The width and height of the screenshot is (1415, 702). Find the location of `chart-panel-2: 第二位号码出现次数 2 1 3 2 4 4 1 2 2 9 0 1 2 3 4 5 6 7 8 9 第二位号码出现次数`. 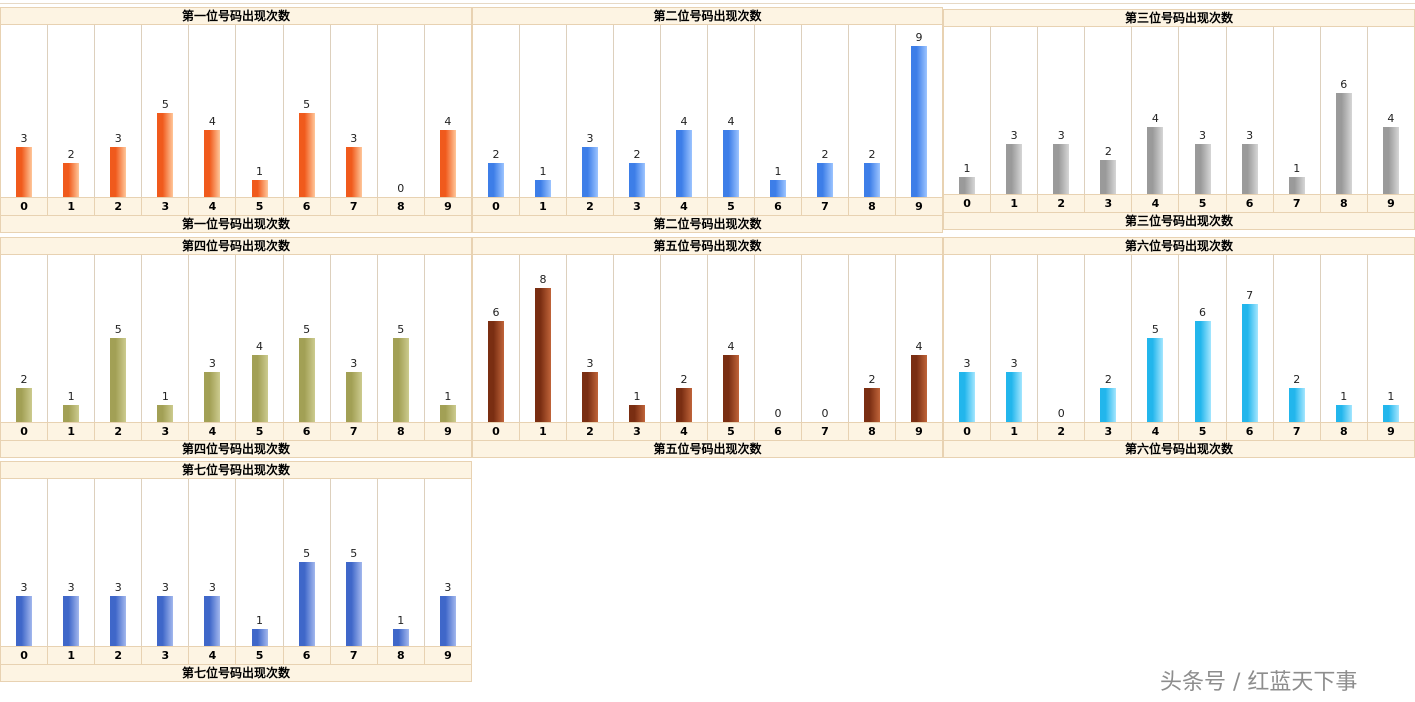

chart-panel-2: 第二位号码出现次数 2 1 3 2 4 4 1 2 2 9 0 1 2 3 4 5 6 7 8 9 第二位号码出现次数 is located at coordinates (707, 120).